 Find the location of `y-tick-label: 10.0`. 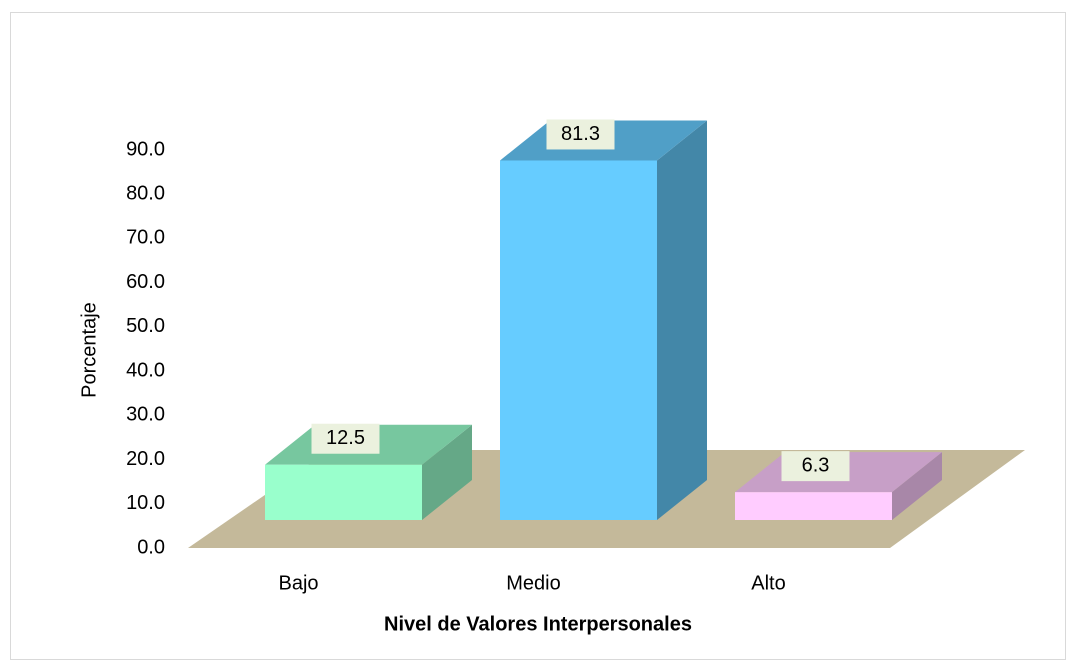

y-tick-label: 10.0 is located at coordinates (145, 503).